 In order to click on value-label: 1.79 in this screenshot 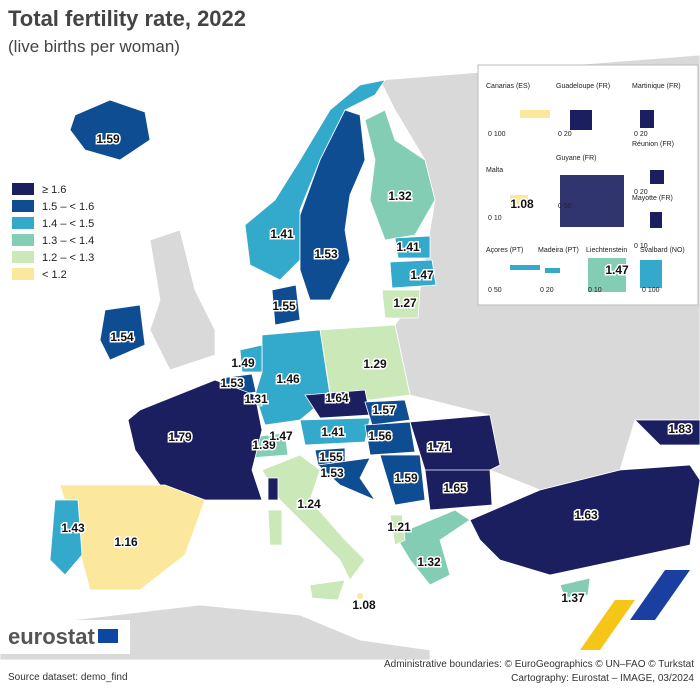, I will do `click(180, 437)`.